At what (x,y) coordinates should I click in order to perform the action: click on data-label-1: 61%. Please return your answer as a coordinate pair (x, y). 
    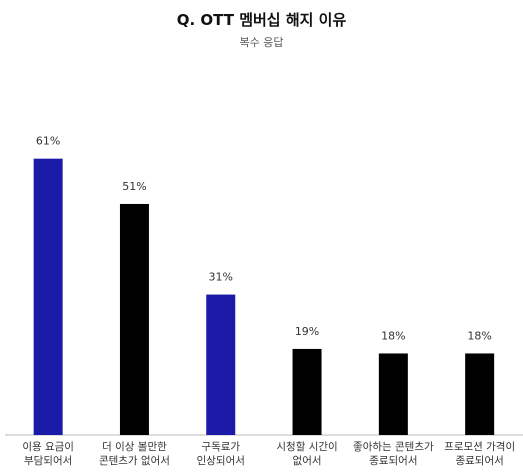
    Looking at the image, I should click on (48, 141).